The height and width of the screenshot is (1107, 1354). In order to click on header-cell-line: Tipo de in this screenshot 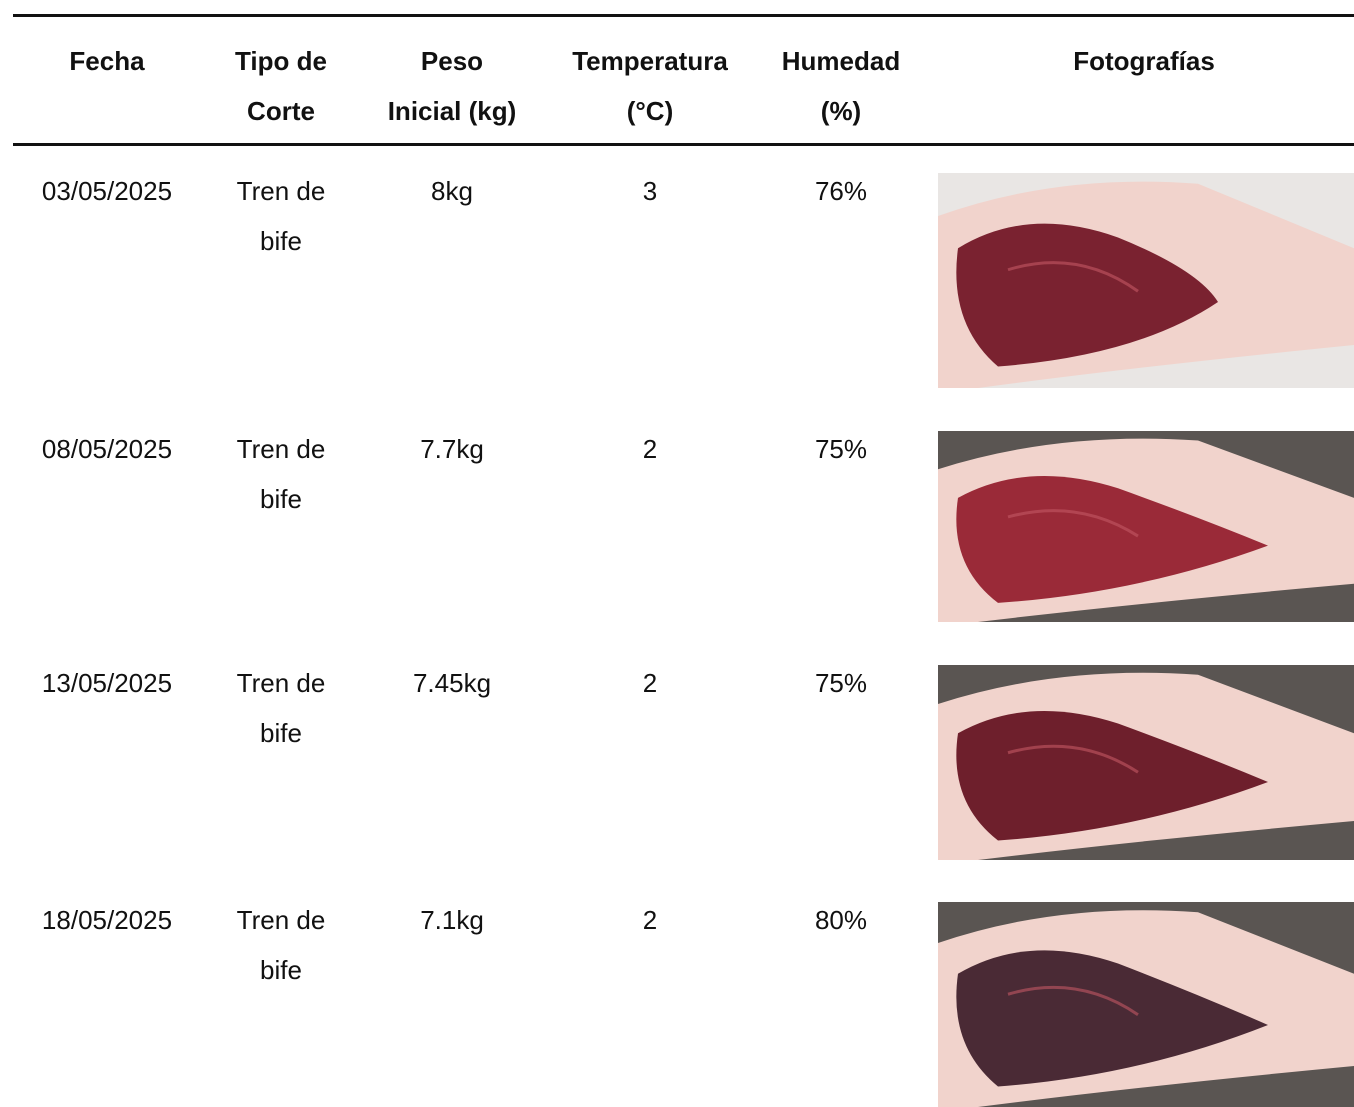, I will do `click(281, 61)`.